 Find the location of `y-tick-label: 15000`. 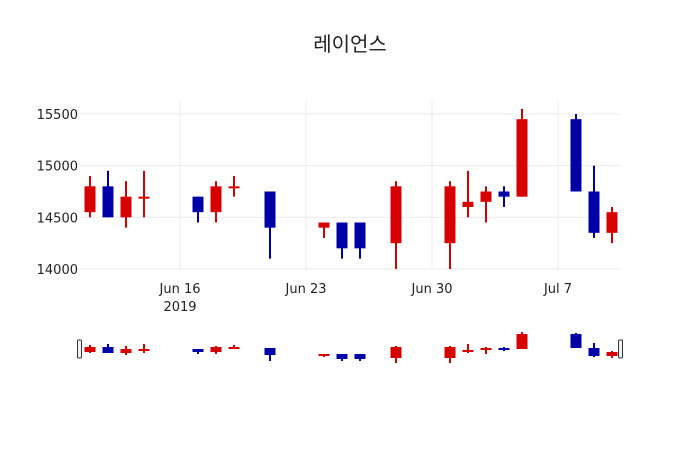

y-tick-label: 15000 is located at coordinates (57, 167).